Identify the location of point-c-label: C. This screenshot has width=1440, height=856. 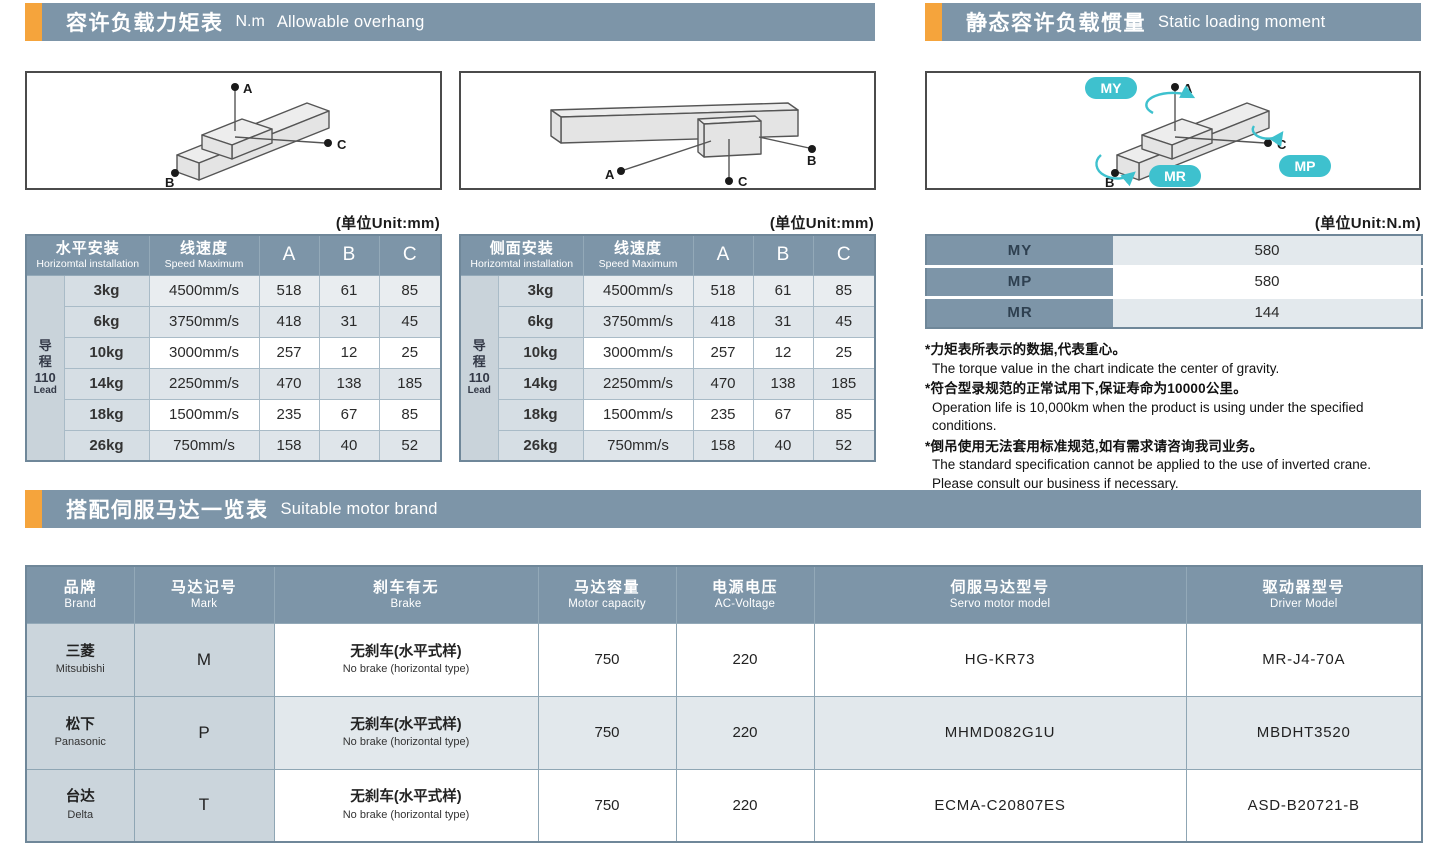
(743, 181).